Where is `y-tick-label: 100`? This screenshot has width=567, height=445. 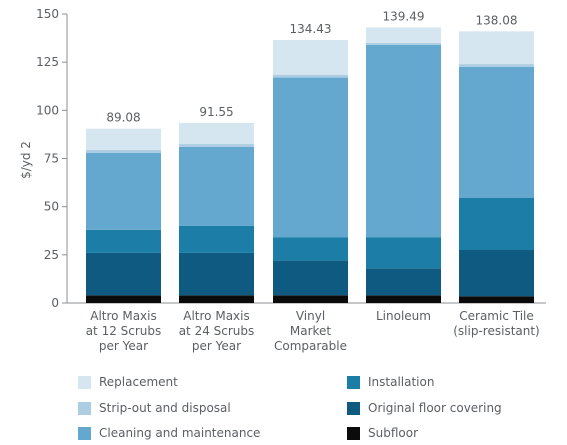 y-tick-label: 100 is located at coordinates (47, 110).